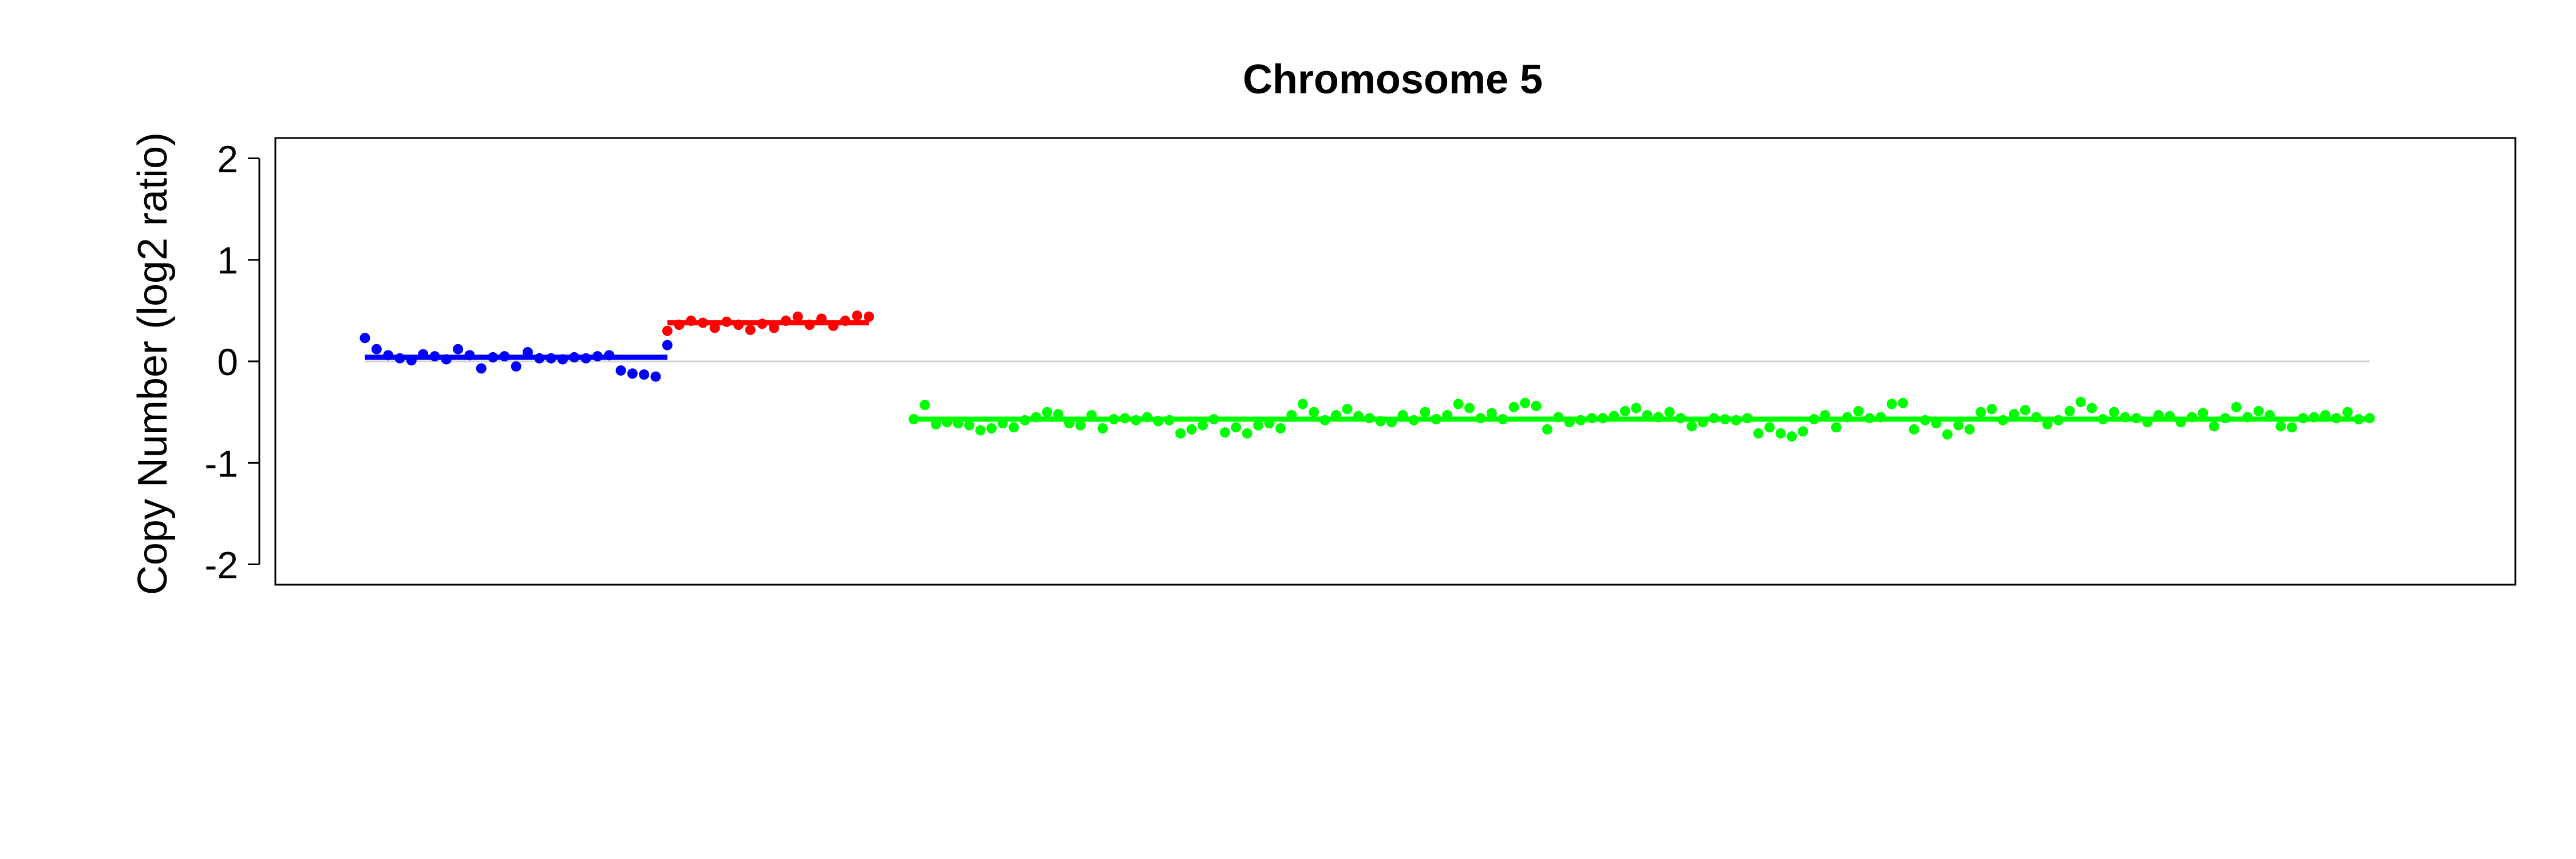 This screenshot has height=859, width=2576. Describe the element at coordinates (153, 363) in the screenshot. I see `y-axis-label: Copy Number (log2 ratio)` at that location.